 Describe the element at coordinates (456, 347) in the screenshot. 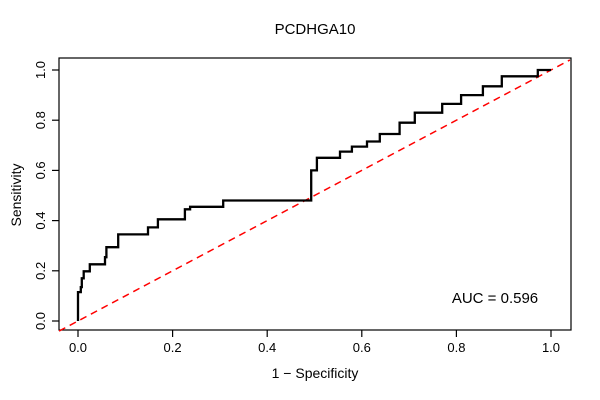

I see `x-tick-label: 0.8` at that location.